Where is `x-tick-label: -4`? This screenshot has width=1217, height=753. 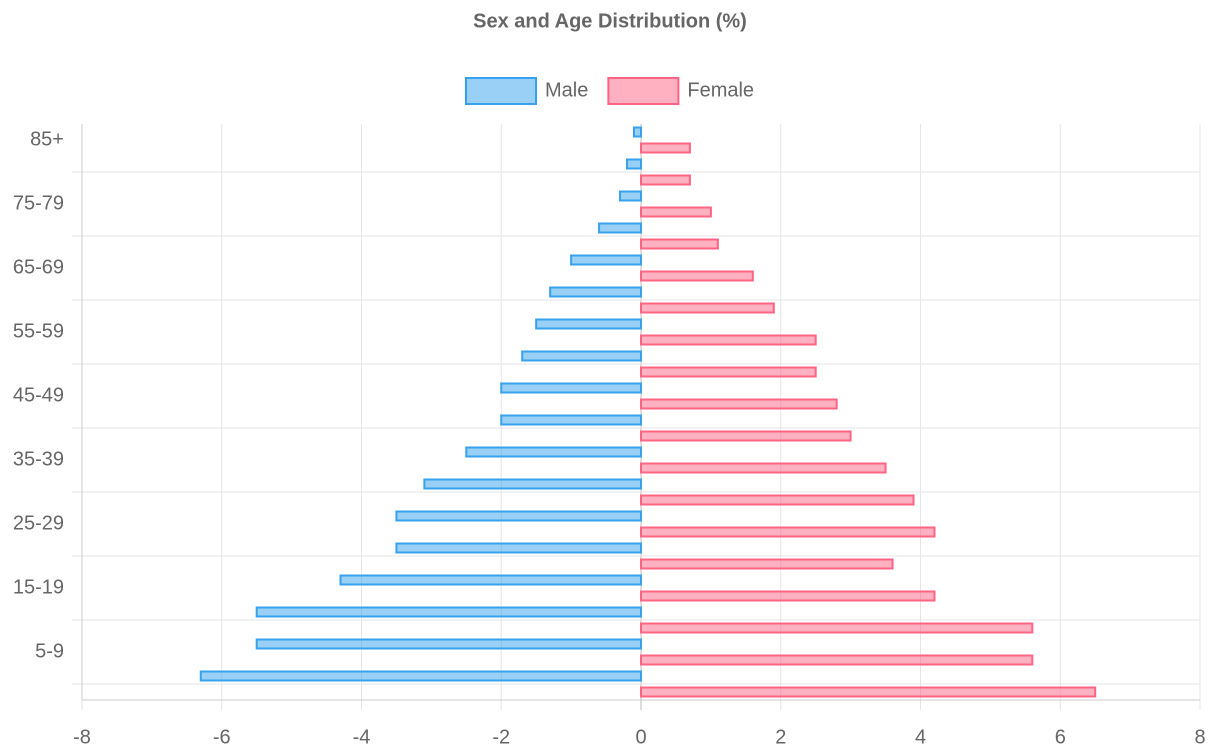 x-tick-label: -4 is located at coordinates (362, 737).